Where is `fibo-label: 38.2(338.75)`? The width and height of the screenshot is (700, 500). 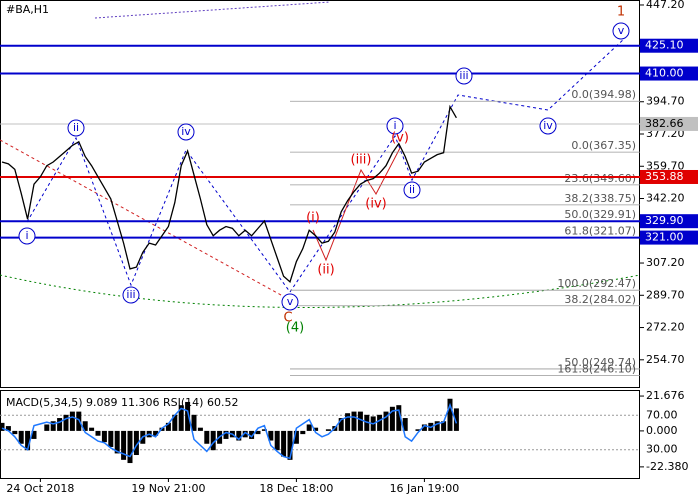 fibo-label: 38.2(338.75) is located at coordinates (600, 198).